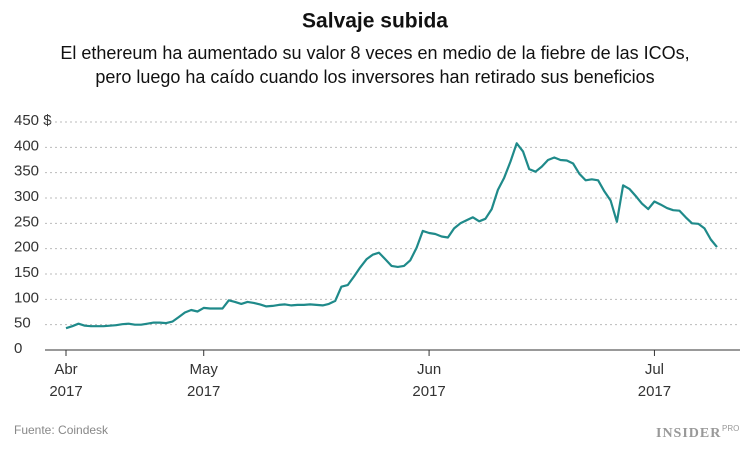  I want to click on x-tick-label: Jul 2017, so click(654, 380).